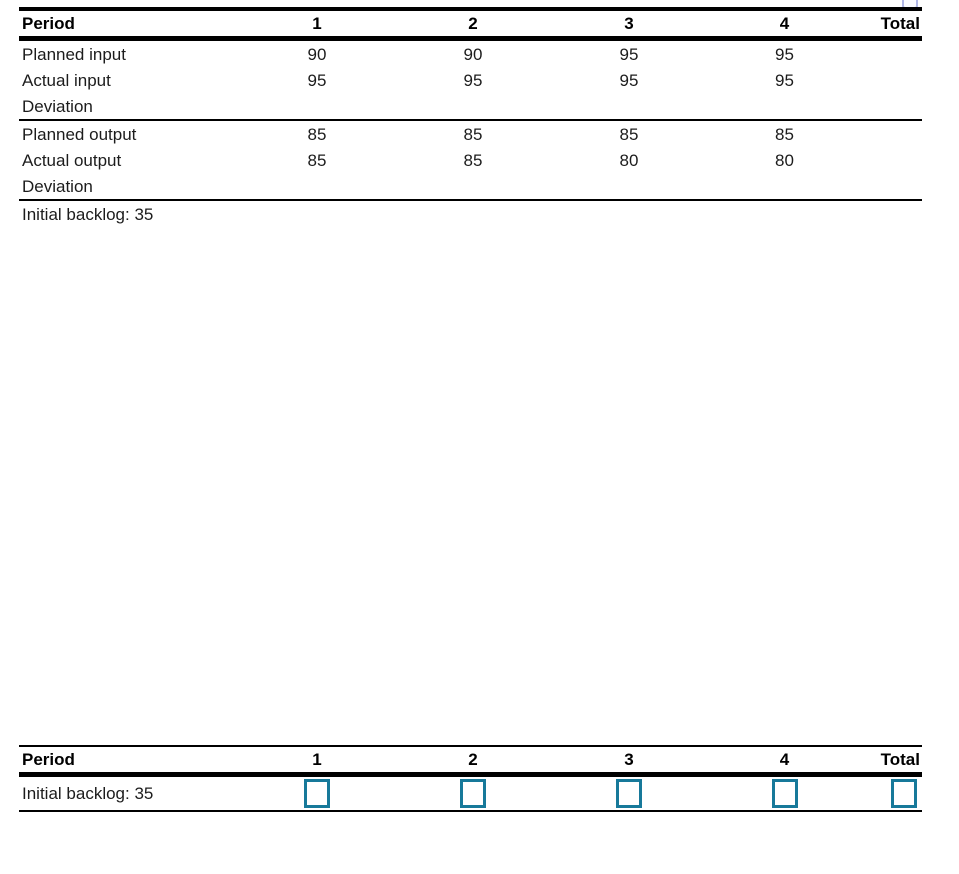 The image size is (959, 874). Describe the element at coordinates (74, 54) in the screenshot. I see `row-label: Planned input` at that location.